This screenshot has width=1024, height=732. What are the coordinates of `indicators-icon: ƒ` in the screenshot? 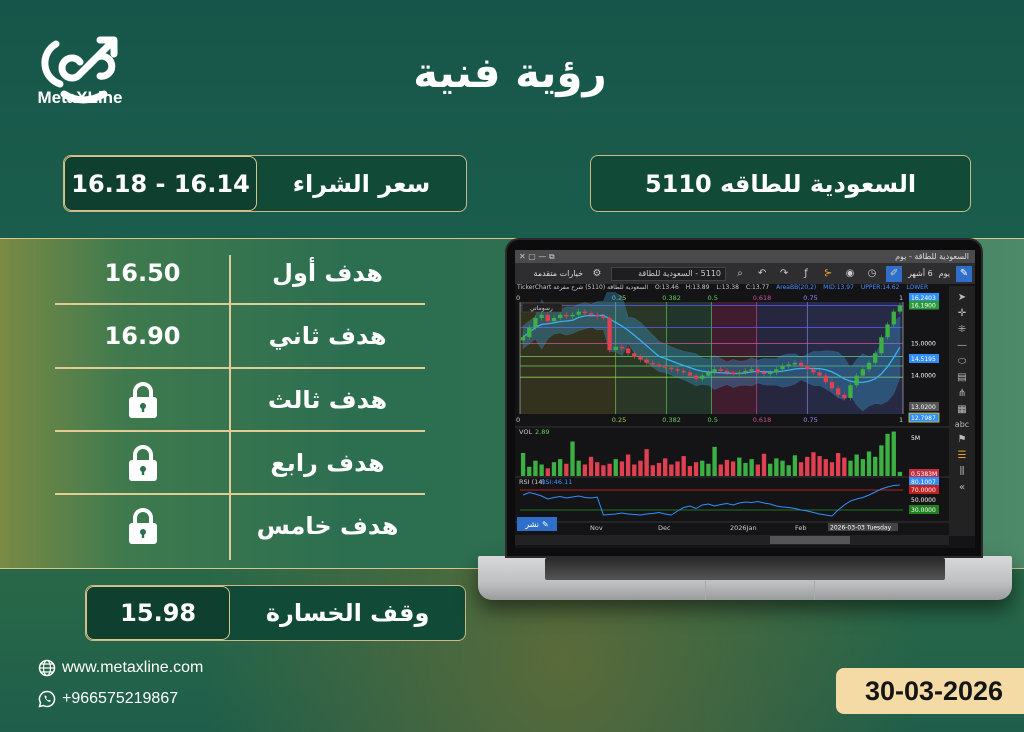 It's located at (806, 273).